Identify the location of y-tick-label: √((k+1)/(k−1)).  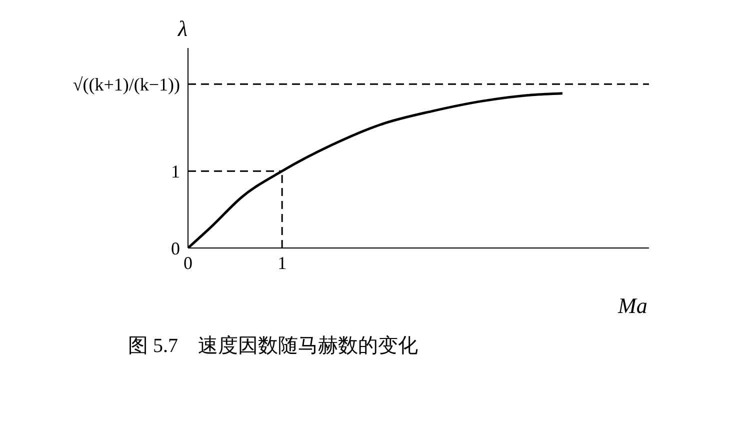
(126, 84).